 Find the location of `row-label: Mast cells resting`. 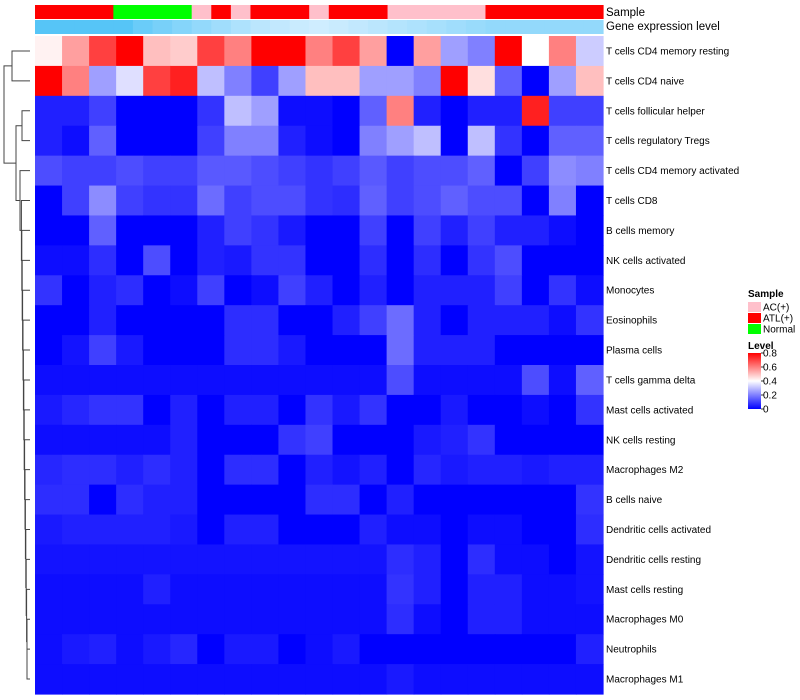

row-label: Mast cells resting is located at coordinates (644, 590).